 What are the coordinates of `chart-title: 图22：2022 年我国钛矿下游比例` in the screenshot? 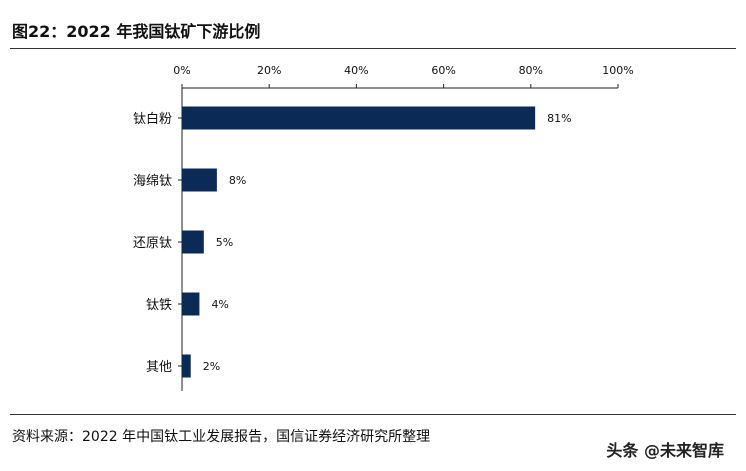 It's located at (136, 31).